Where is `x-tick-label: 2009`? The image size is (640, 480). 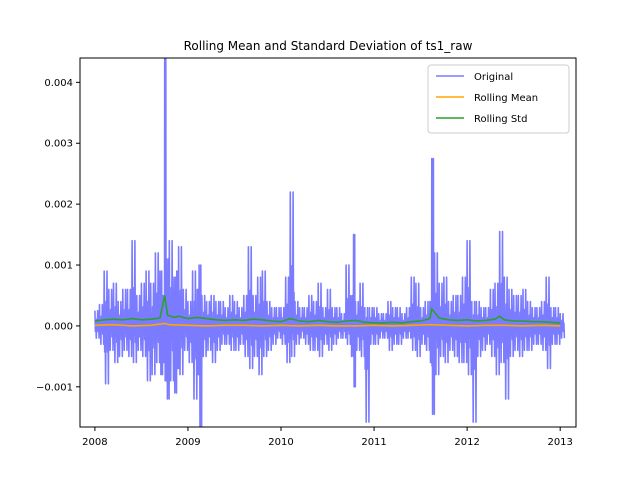 x-tick-label: 2009 is located at coordinates (187, 442).